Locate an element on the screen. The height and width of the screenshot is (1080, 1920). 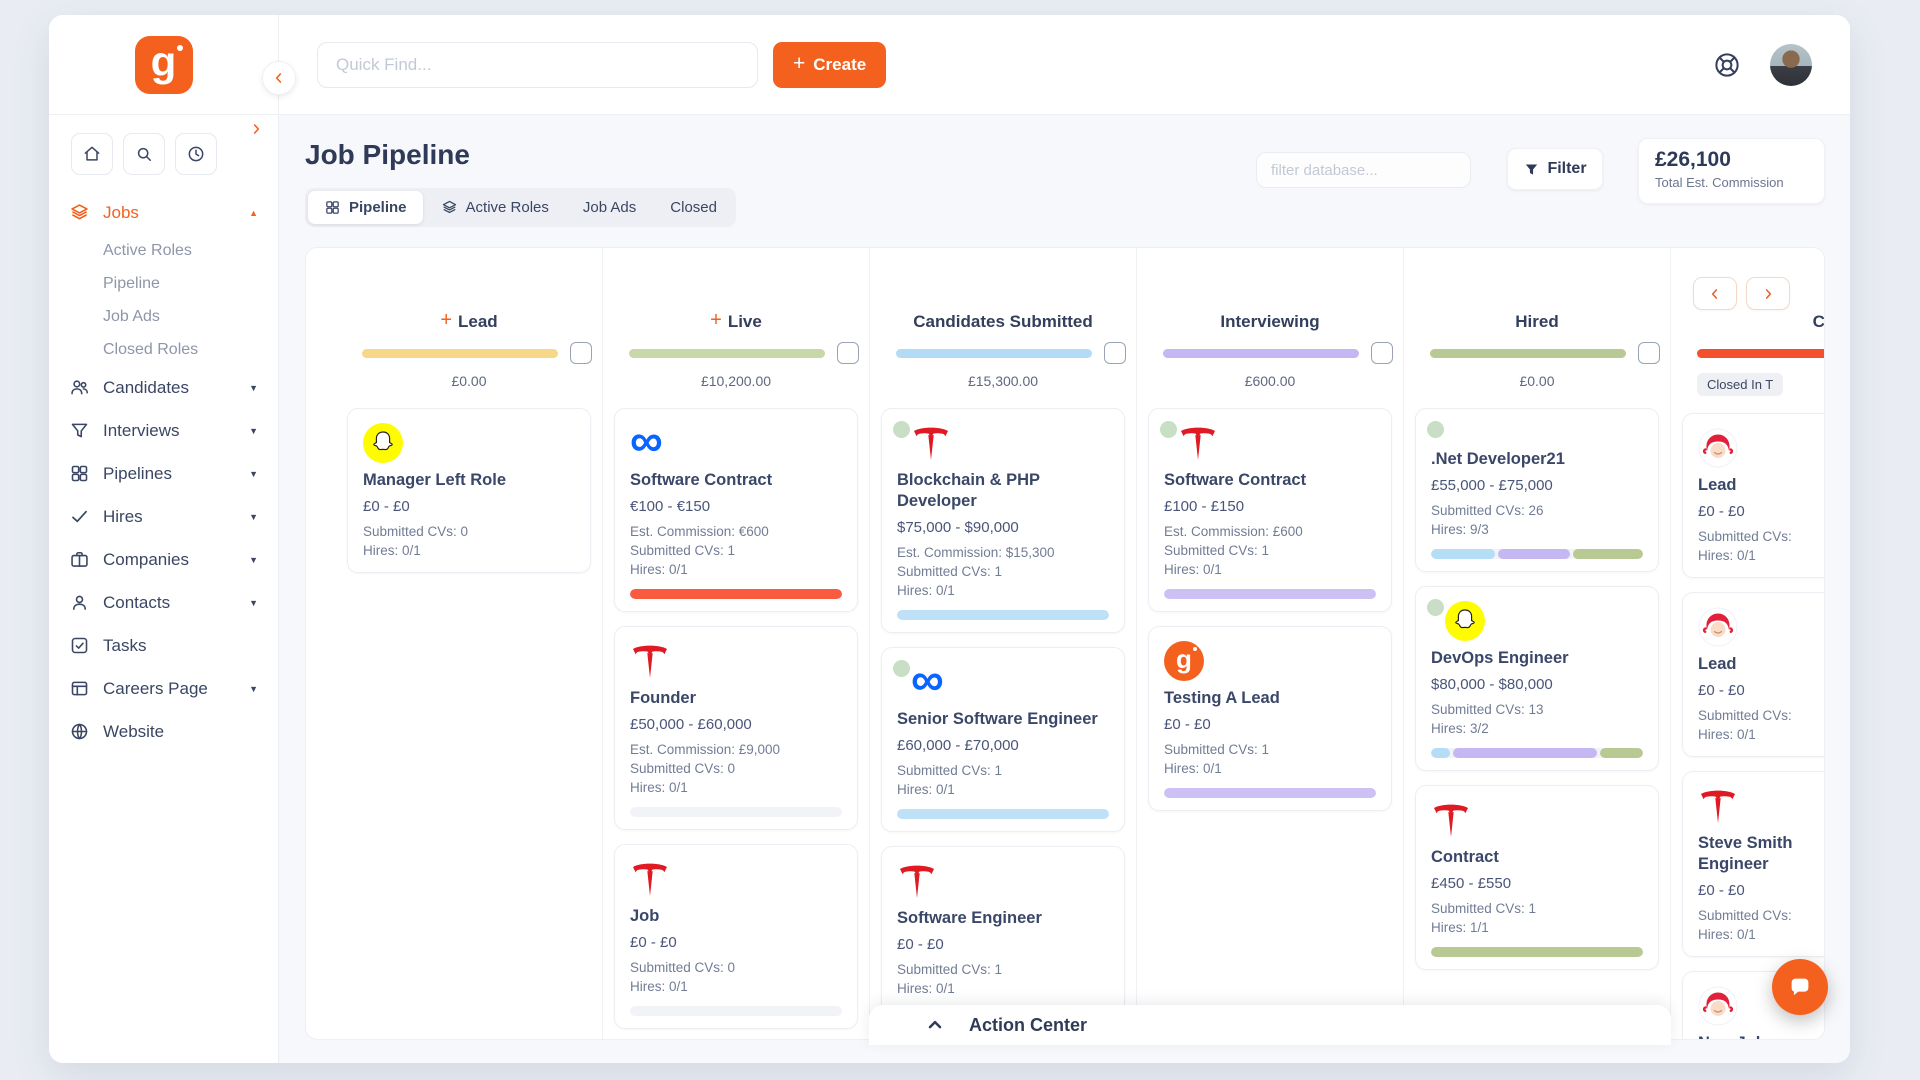
sidebar-item-website: Website is located at coordinates (166, 731).